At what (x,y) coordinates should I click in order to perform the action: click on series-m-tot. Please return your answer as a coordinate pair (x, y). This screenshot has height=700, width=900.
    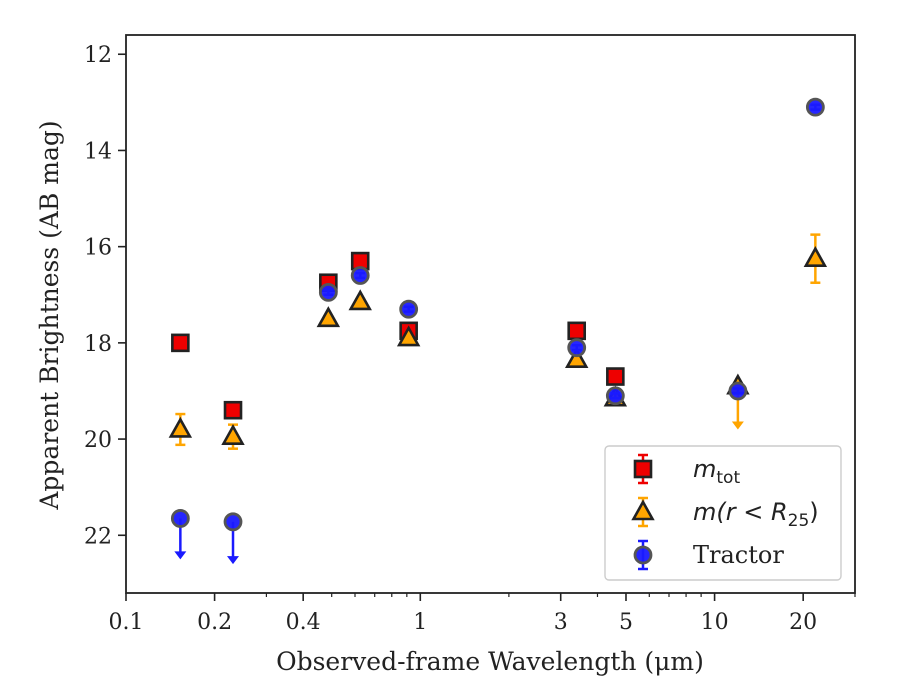
    Looking at the image, I should click on (398, 335).